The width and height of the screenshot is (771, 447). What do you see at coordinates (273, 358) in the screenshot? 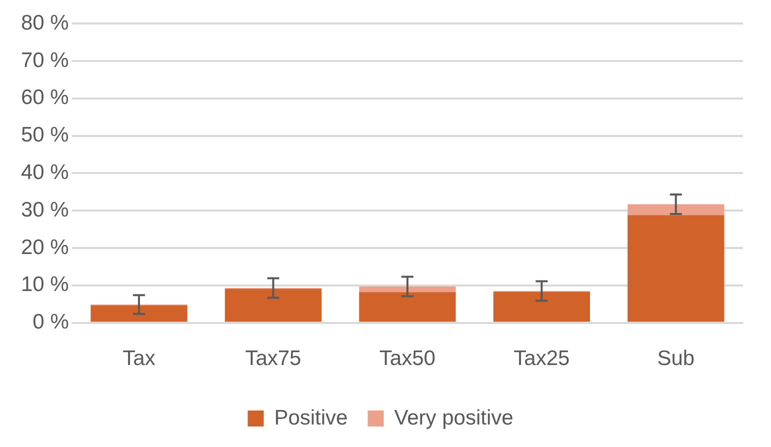
I see `x-tick-label: Tax75` at bounding box center [273, 358].